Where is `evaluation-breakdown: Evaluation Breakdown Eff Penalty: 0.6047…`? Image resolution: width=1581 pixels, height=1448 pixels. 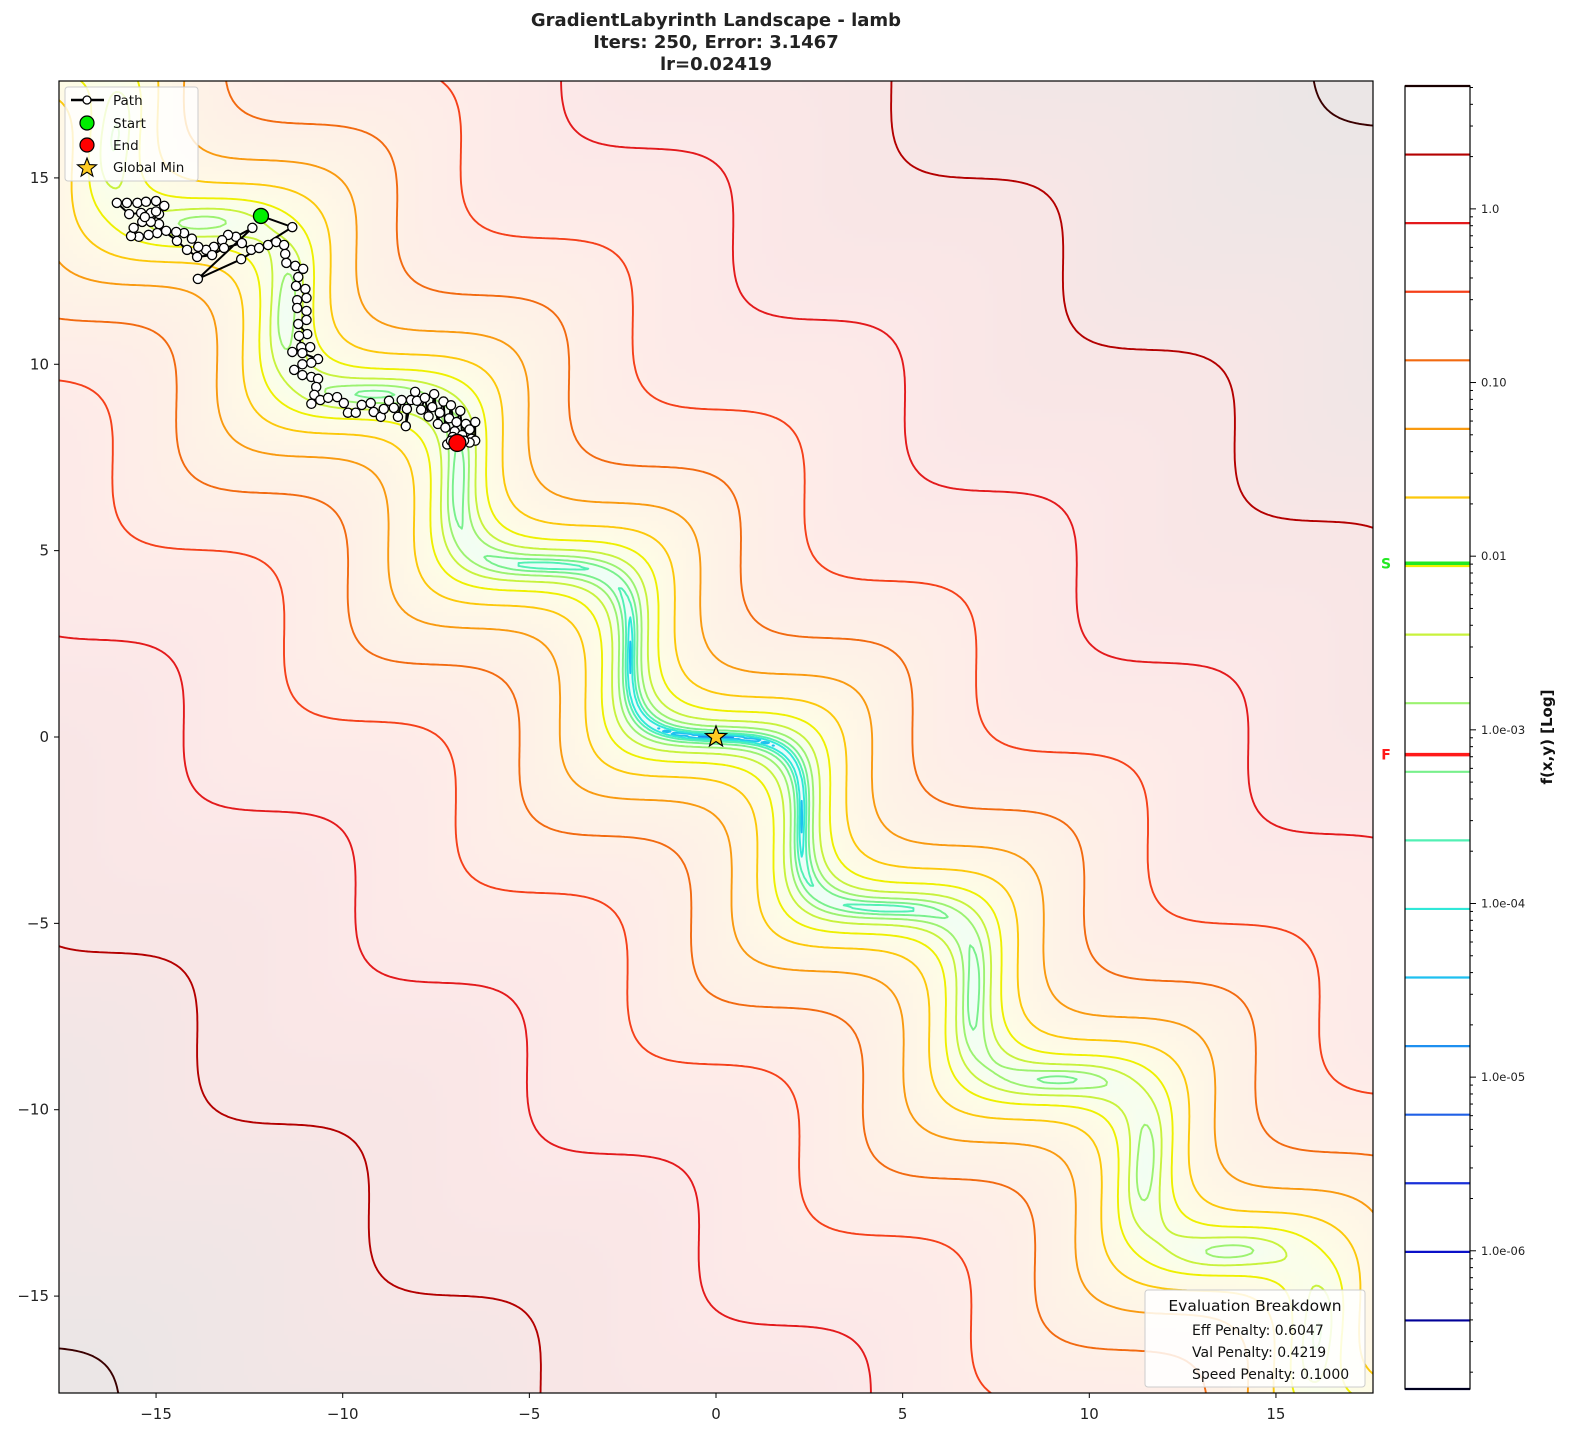 evaluation-breakdown: Evaluation Breakdown Eff Penalty: 0.6047… is located at coordinates (1255, 1338).